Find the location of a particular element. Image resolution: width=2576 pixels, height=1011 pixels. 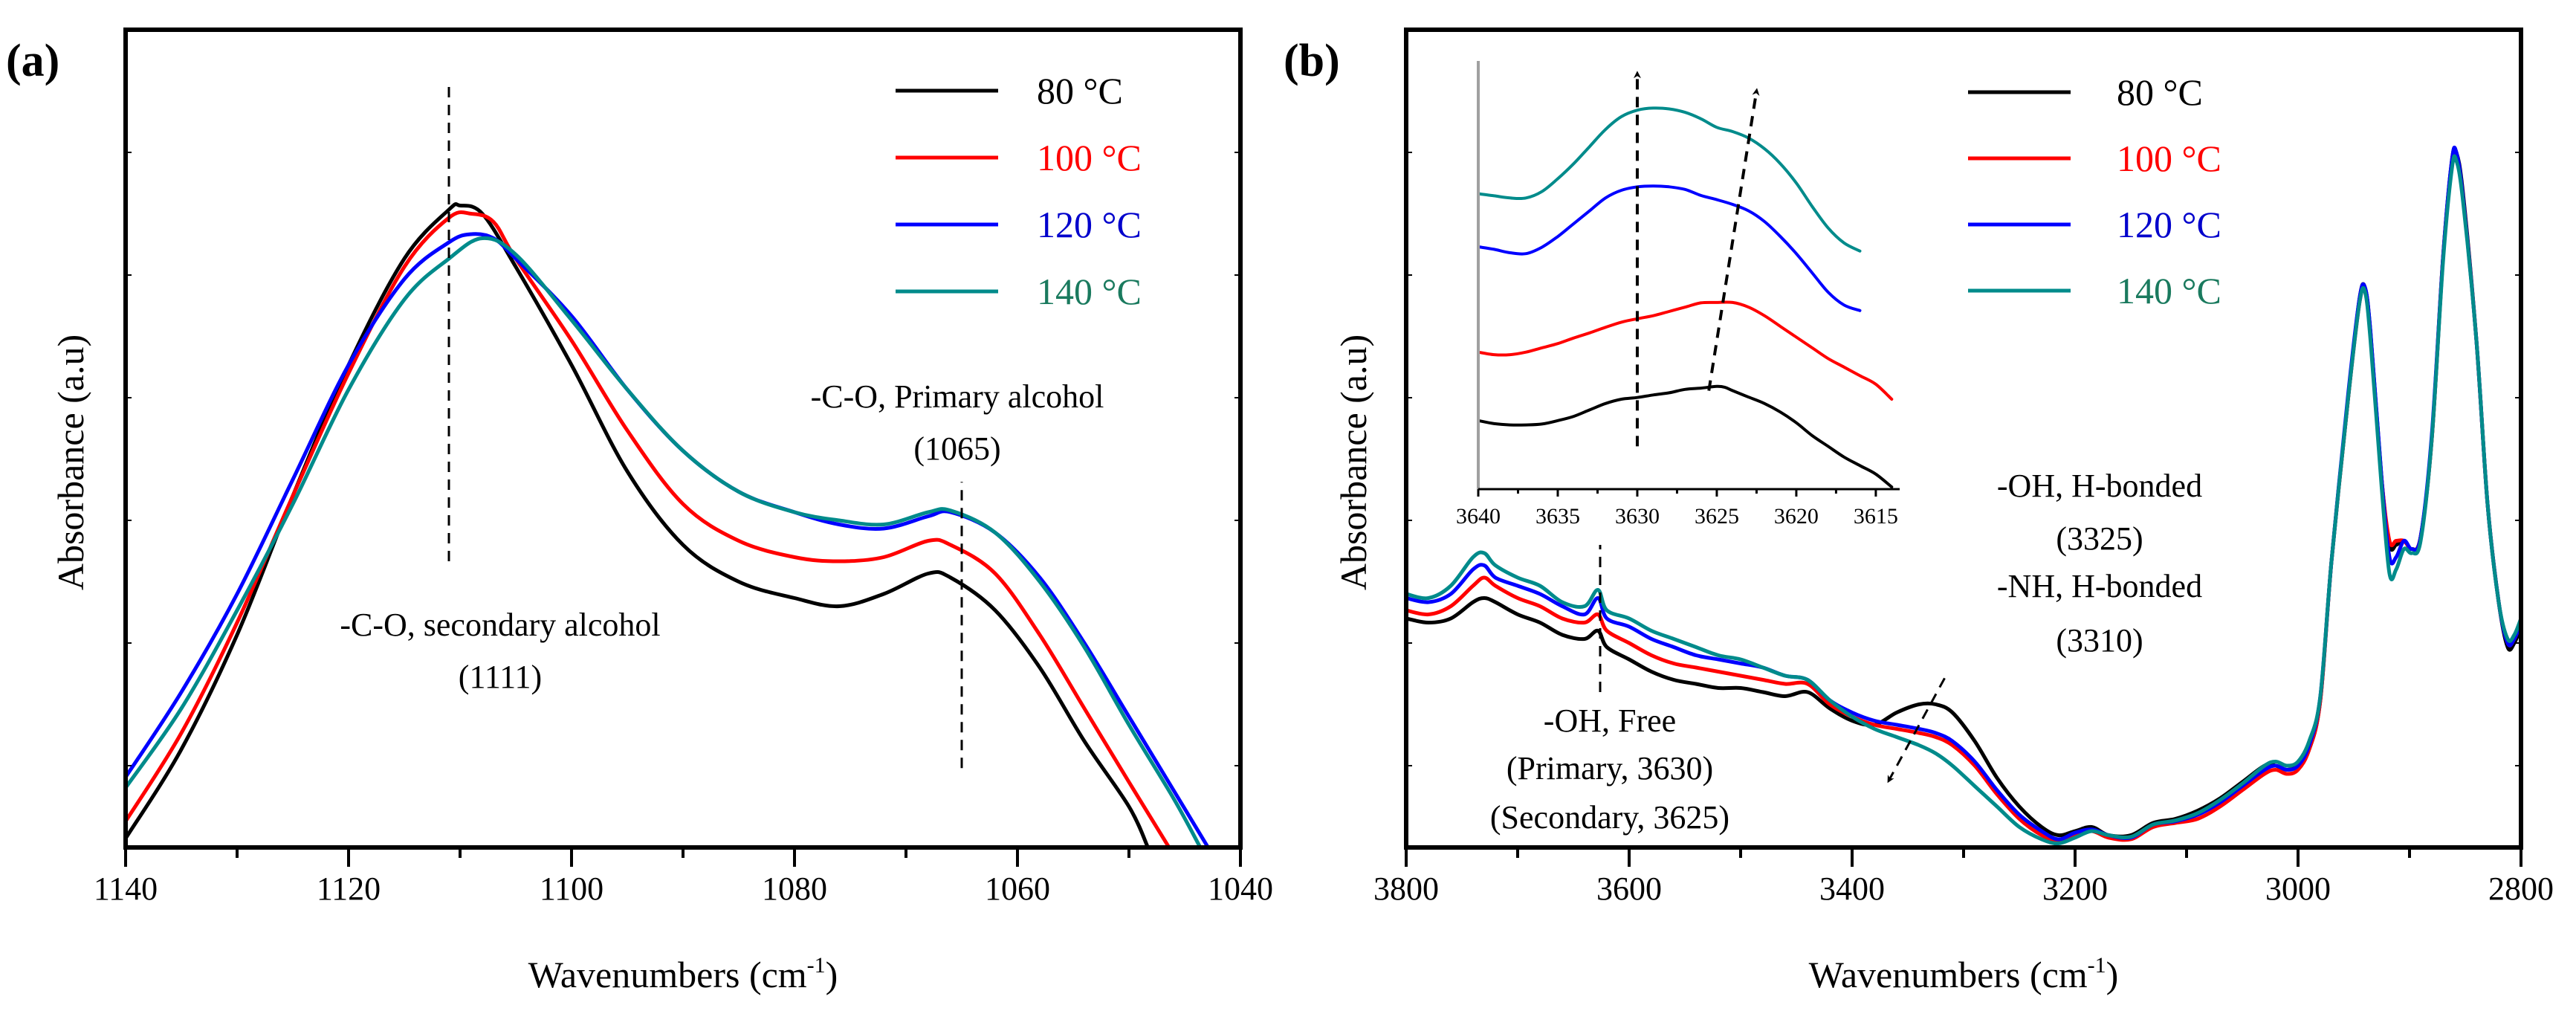

x-tick-label: 1120 is located at coordinates (349, 889).